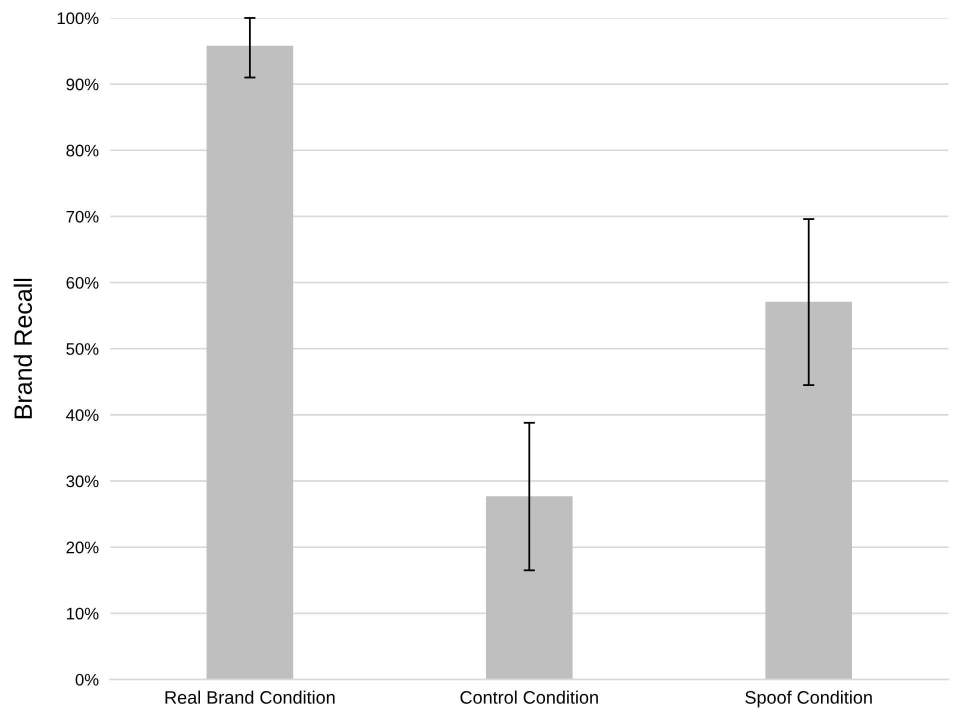  What do you see at coordinates (78, 18) in the screenshot?
I see `y-tick-label: 100%` at bounding box center [78, 18].